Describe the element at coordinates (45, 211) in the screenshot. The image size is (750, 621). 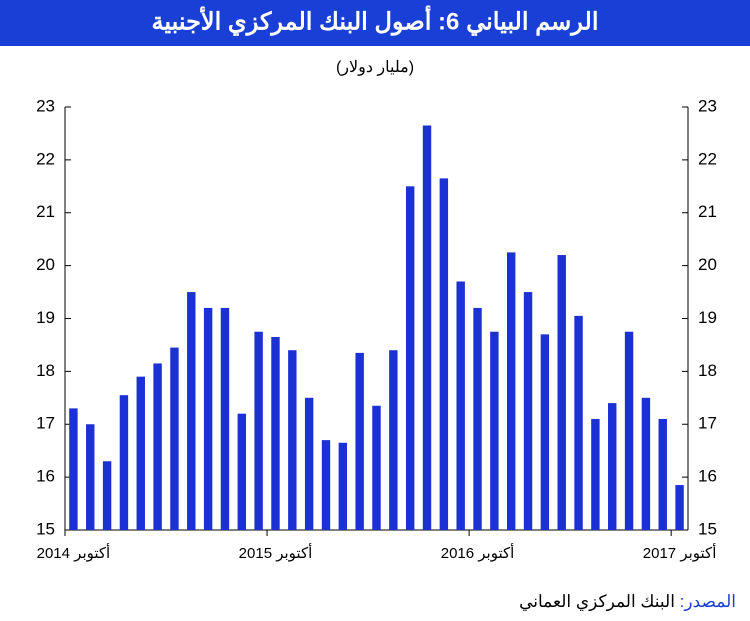
I see `y-tick-label: 21` at that location.